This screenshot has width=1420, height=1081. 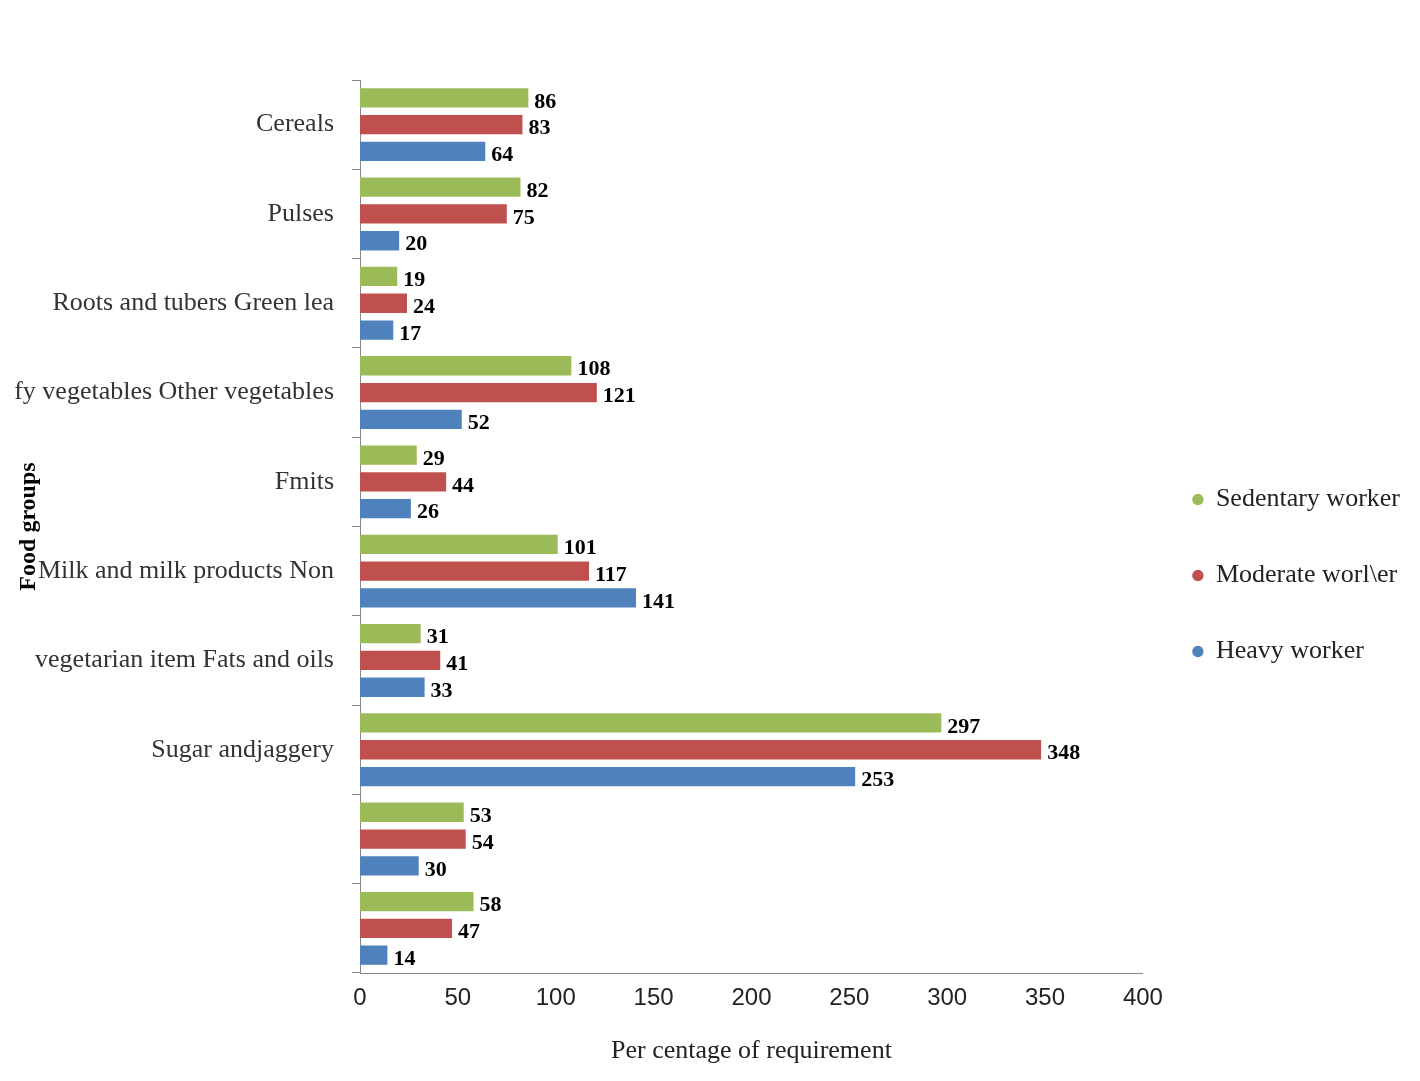 I want to click on data-label: 297, so click(x=964, y=725).